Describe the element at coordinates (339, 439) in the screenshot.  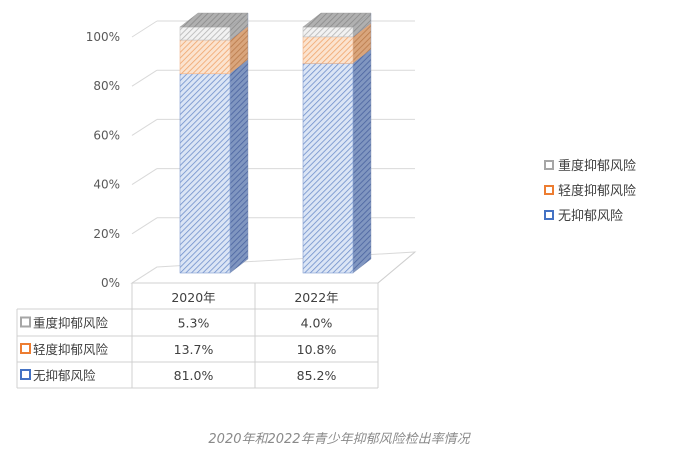
I see `chart-caption: 2020年和2022年青少年抑郁风险检出率情况` at that location.